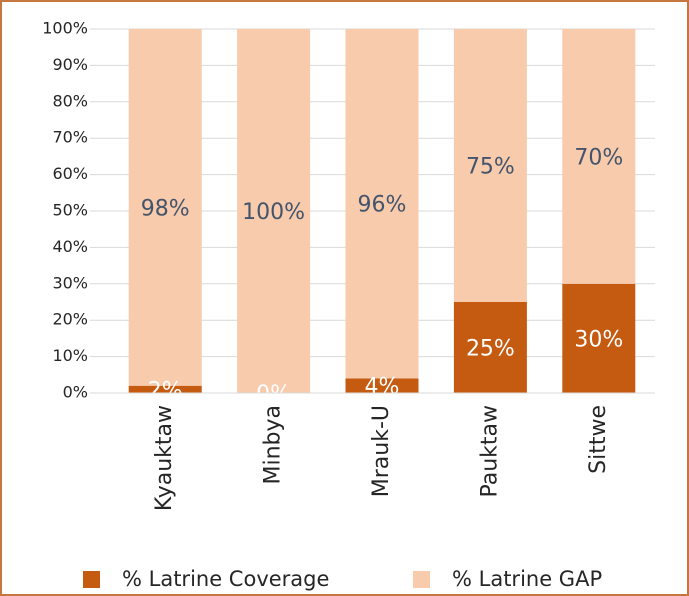 The width and height of the screenshot is (689, 596). Describe the element at coordinates (489, 451) in the screenshot. I see `x-tick-label: Pauktaw` at that location.